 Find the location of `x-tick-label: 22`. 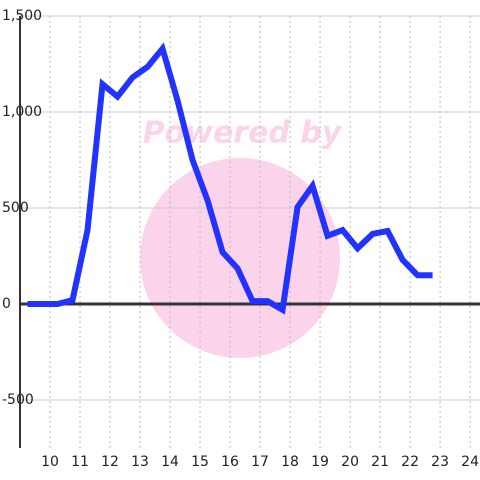

x-tick-label: 22 is located at coordinates (410, 462).